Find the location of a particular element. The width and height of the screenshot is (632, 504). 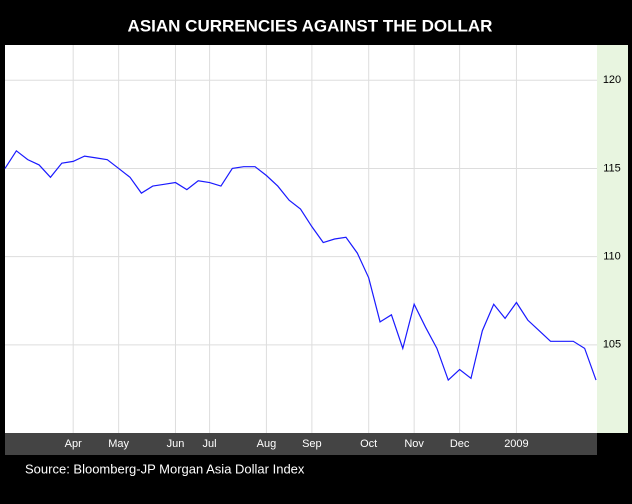

x-tick-label: Aug is located at coordinates (267, 444).